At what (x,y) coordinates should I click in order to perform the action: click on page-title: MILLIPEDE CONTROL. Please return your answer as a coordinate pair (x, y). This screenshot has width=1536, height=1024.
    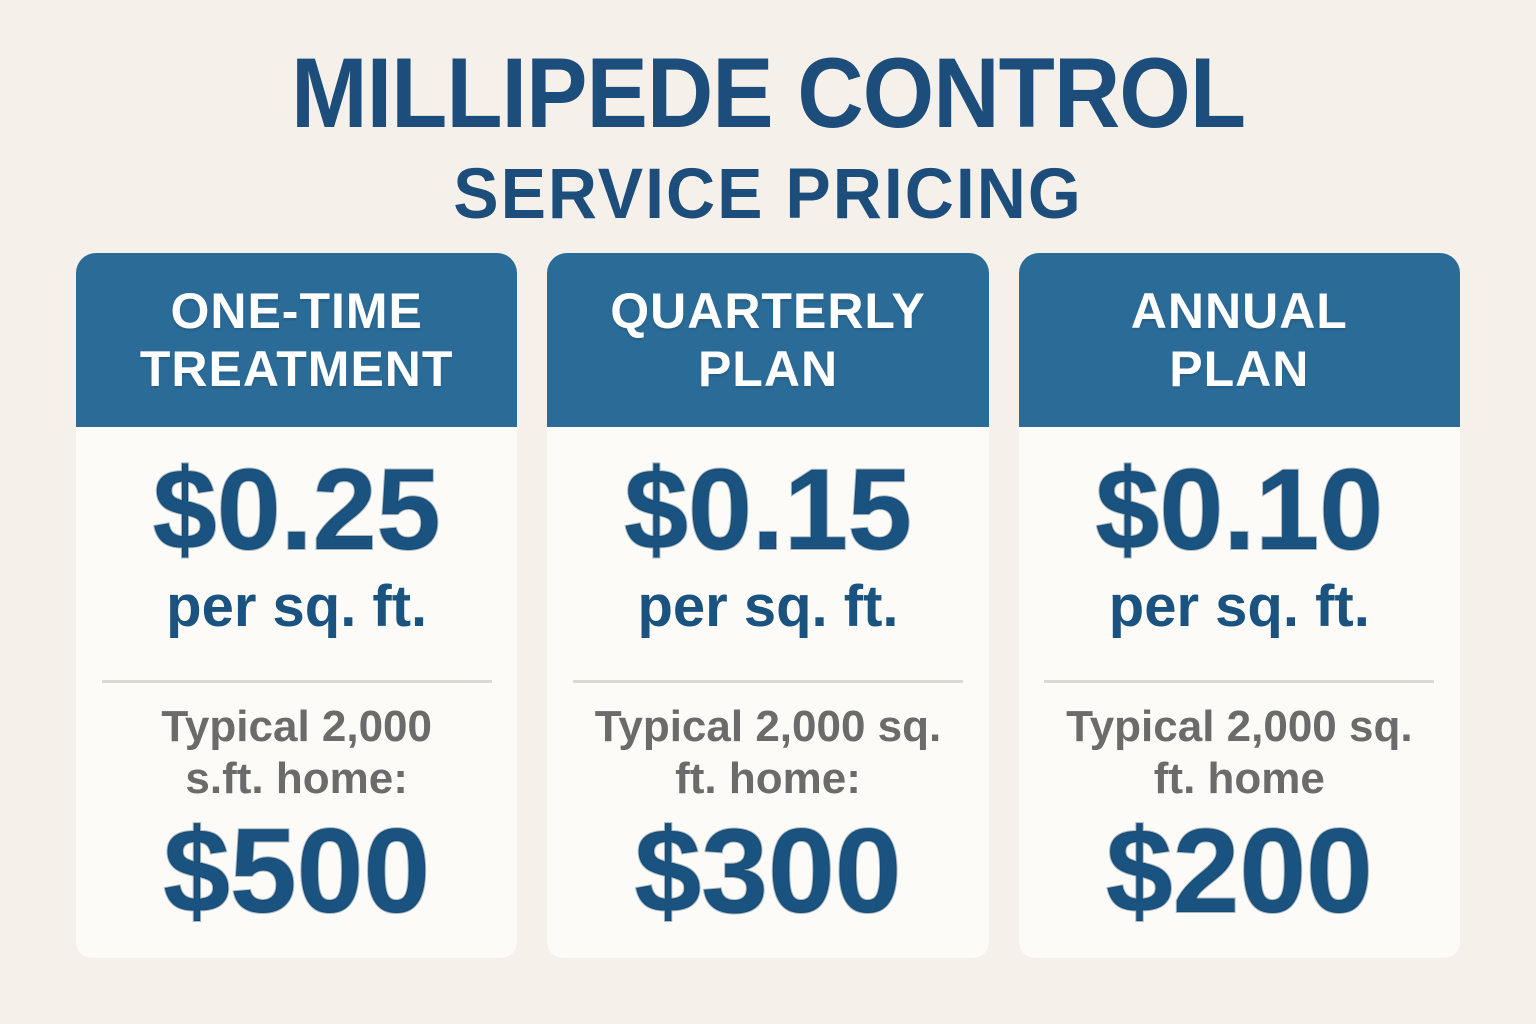
    Looking at the image, I should click on (768, 93).